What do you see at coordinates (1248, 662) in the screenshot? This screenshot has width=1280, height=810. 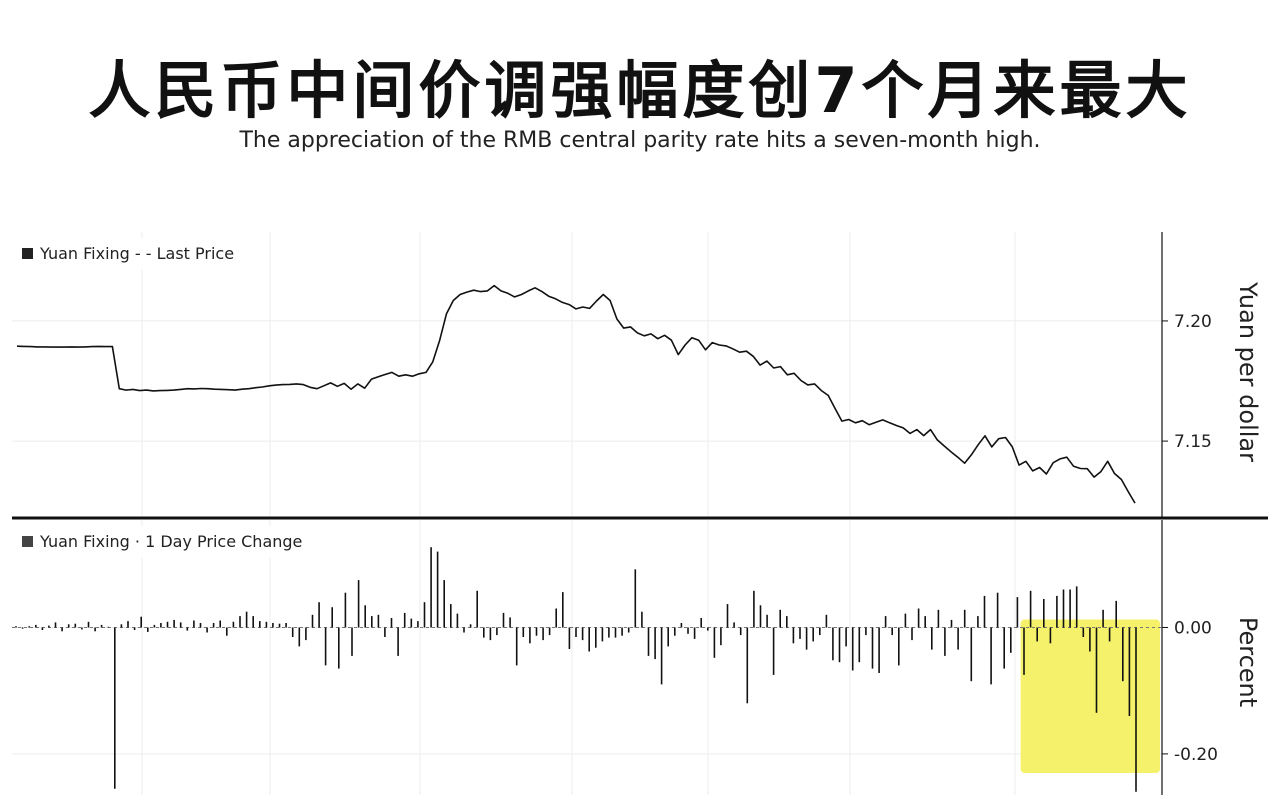 I see `change-axis-title: Percent` at bounding box center [1248, 662].